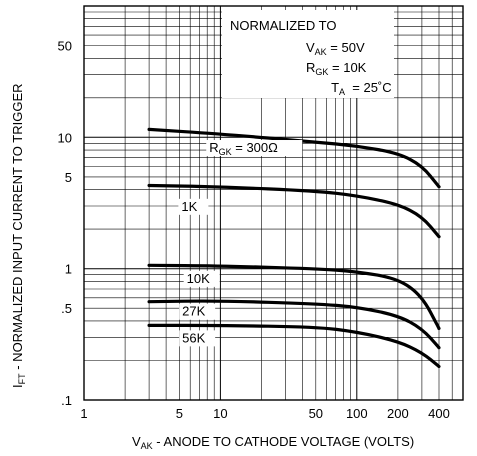 The image size is (477, 456). Describe the element at coordinates (17, 228) in the screenshot. I see `y-axis-label-rest: - NORMALIZED INPUT CURRENT TO TRIGGER` at that location.